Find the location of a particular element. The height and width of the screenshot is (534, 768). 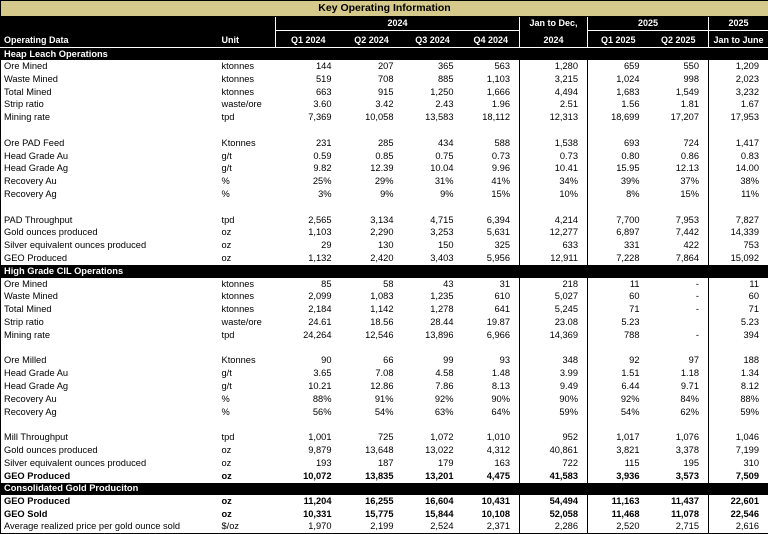

cell-value: 97 is located at coordinates (679, 361).